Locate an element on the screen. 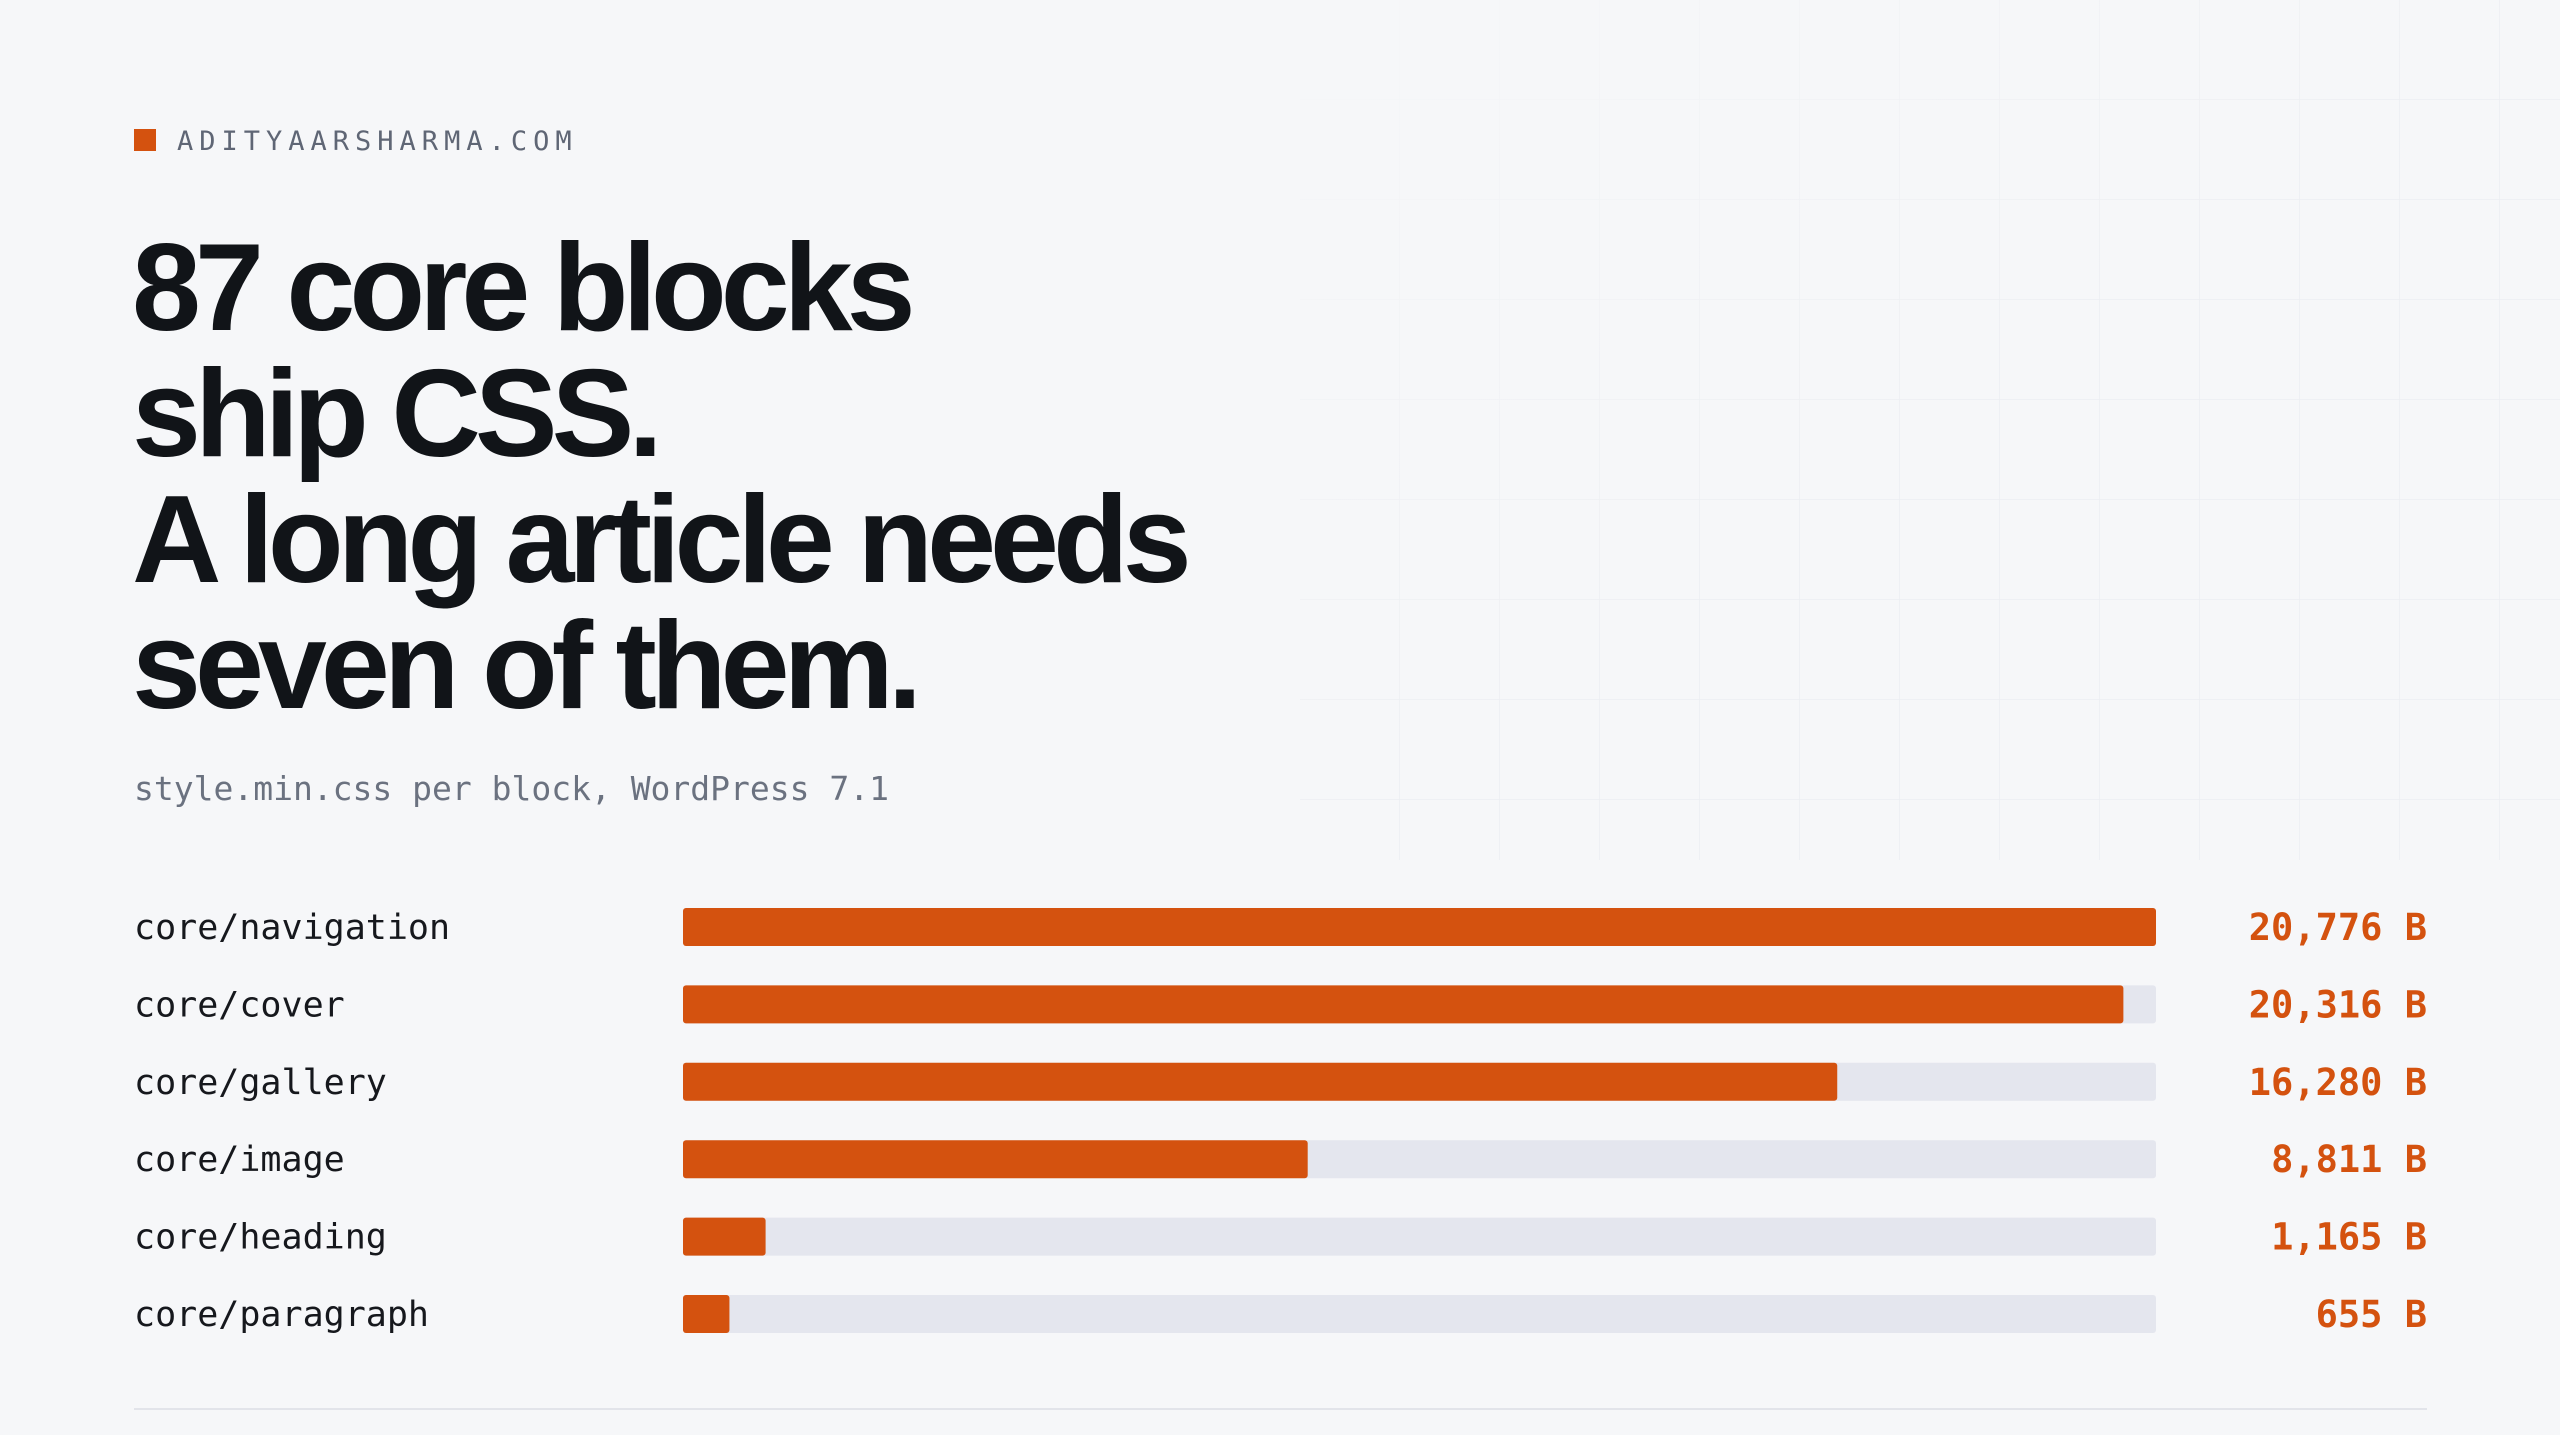  title-line: seven of them. is located at coordinates (524, 666).